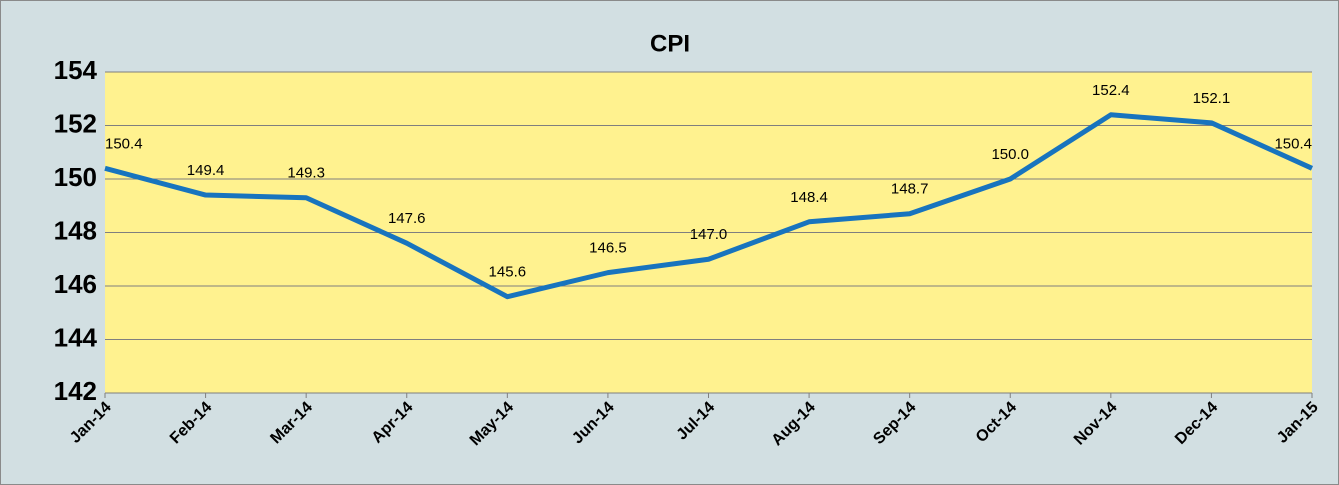  What do you see at coordinates (670, 43) in the screenshot?
I see `chart-title: CPI` at bounding box center [670, 43].